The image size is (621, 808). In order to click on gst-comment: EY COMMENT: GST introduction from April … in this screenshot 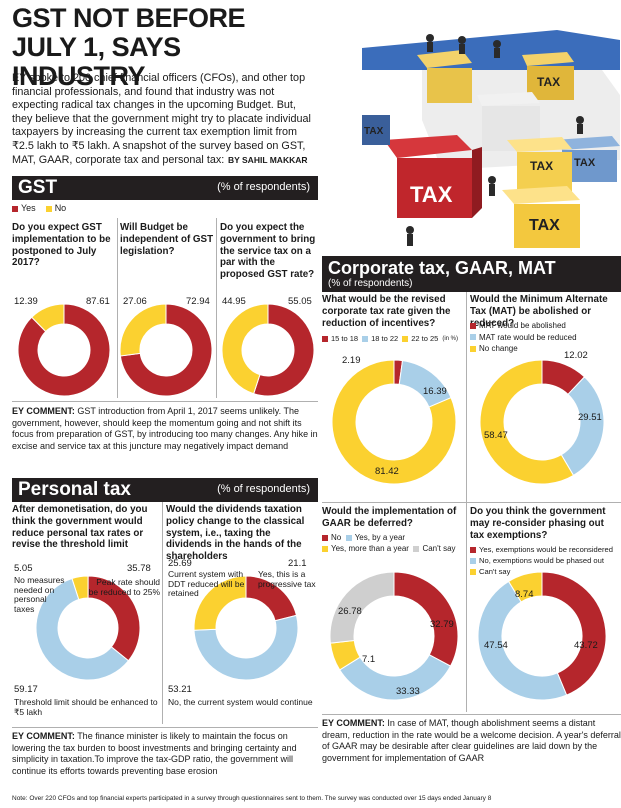, I will do `click(165, 428)`.